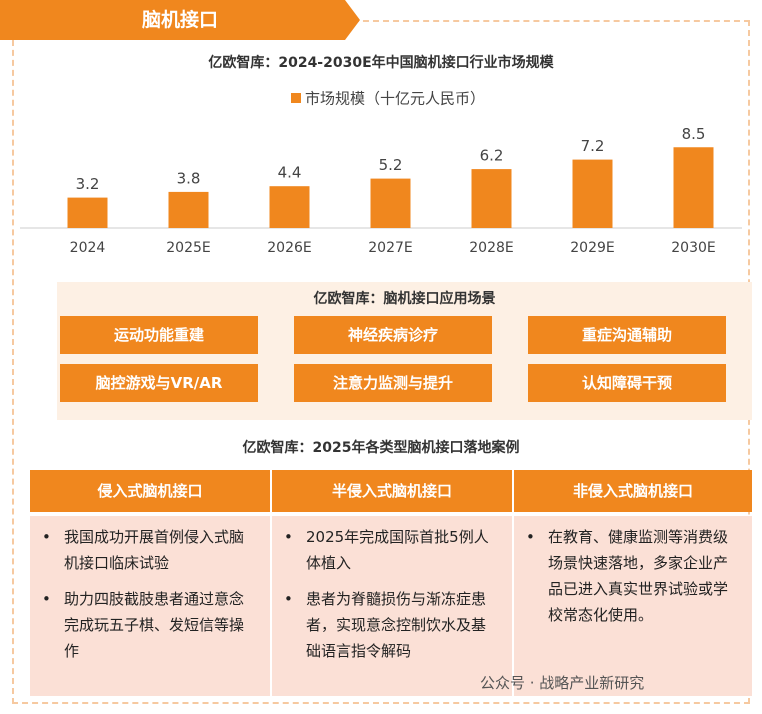 The width and height of the screenshot is (762, 714). I want to click on scenario-button: 运动功能重建, so click(159, 335).